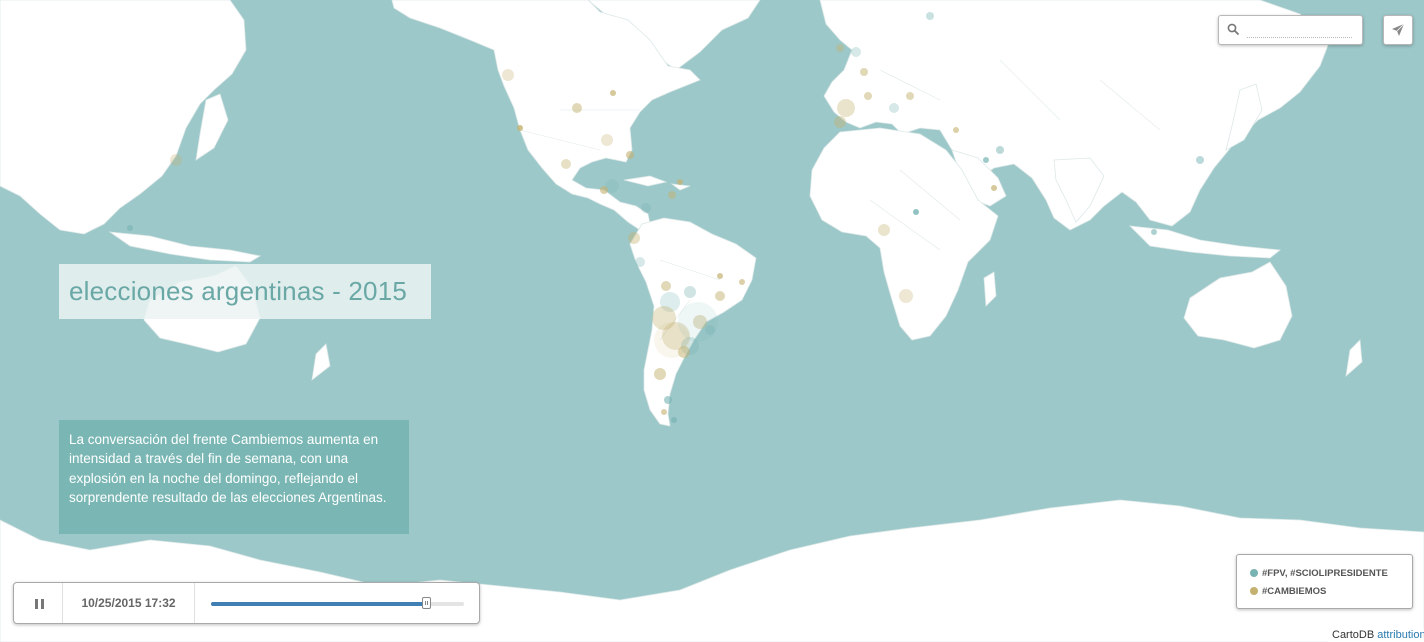  I want to click on title-panel: elecciones argentinas - 2015, so click(245, 291).